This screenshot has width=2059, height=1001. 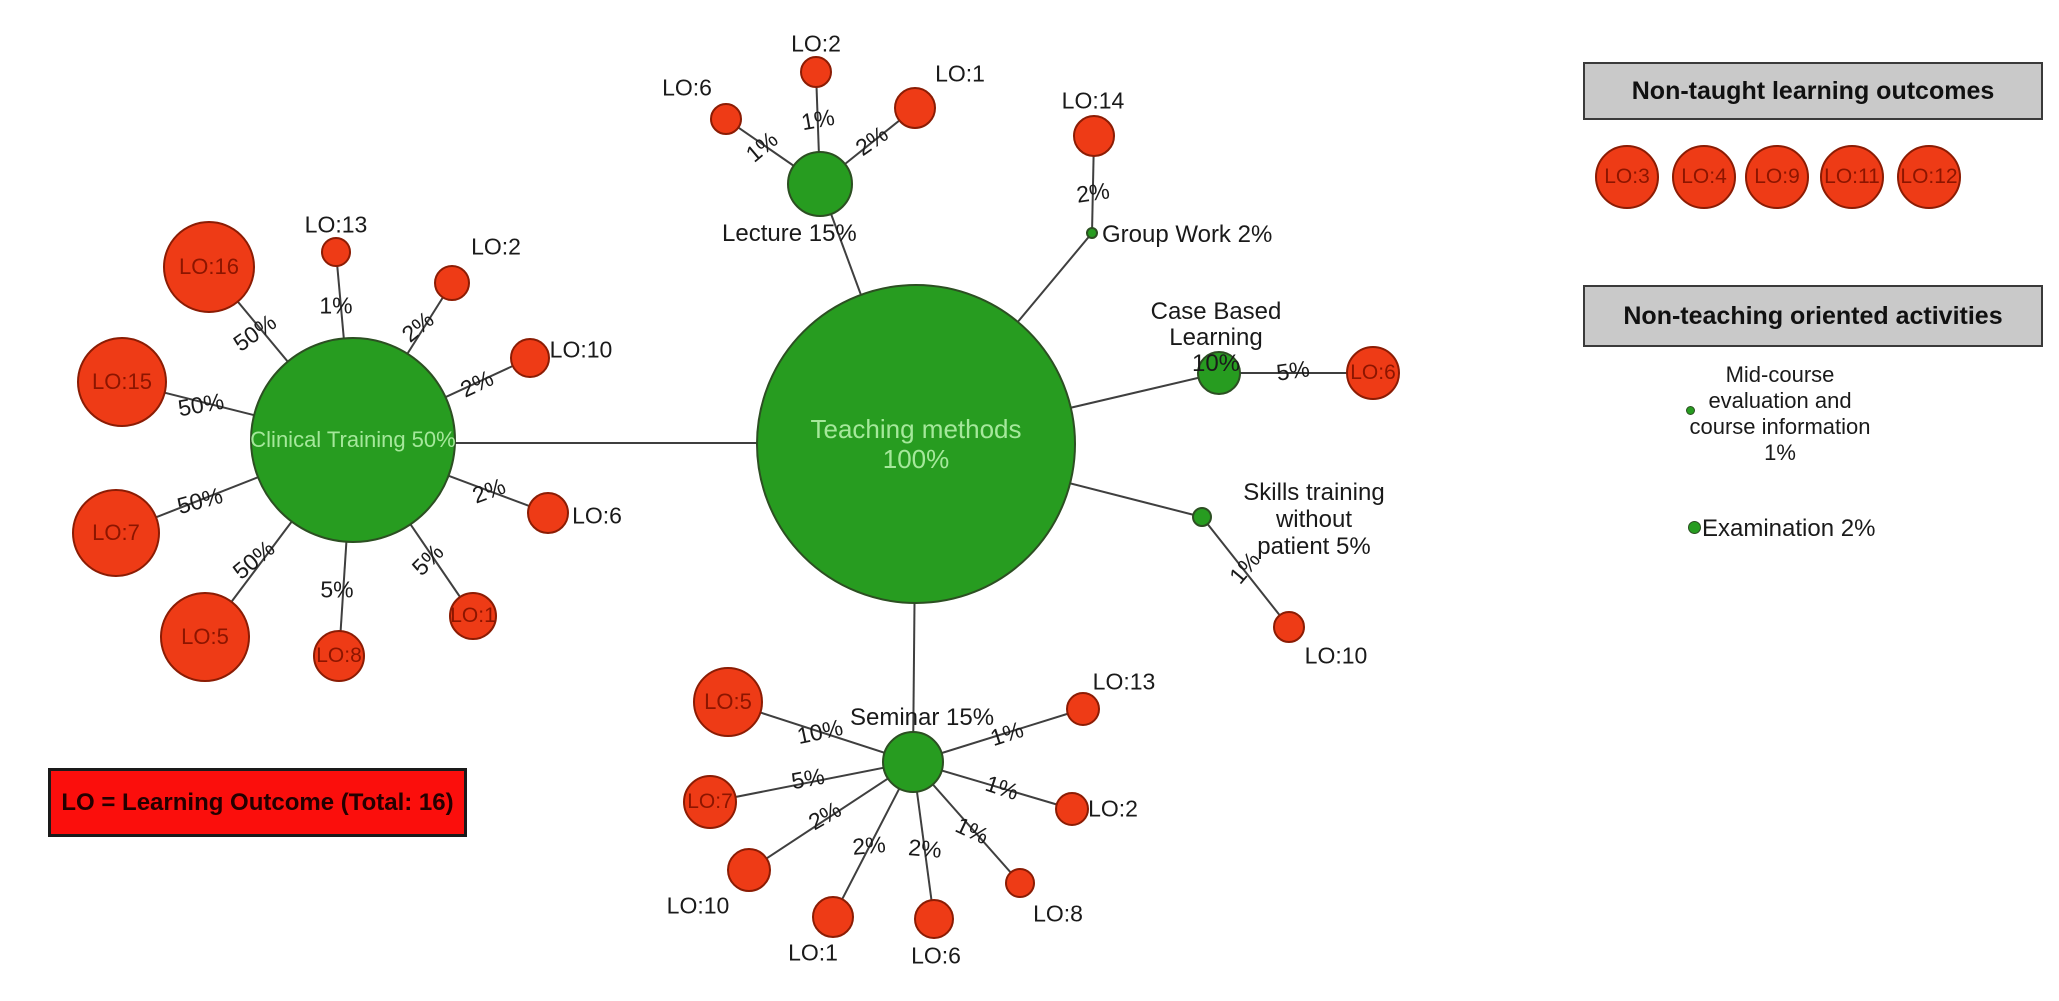 I want to click on skills-training-label-line1: Skills training without, so click(x=1314, y=506).